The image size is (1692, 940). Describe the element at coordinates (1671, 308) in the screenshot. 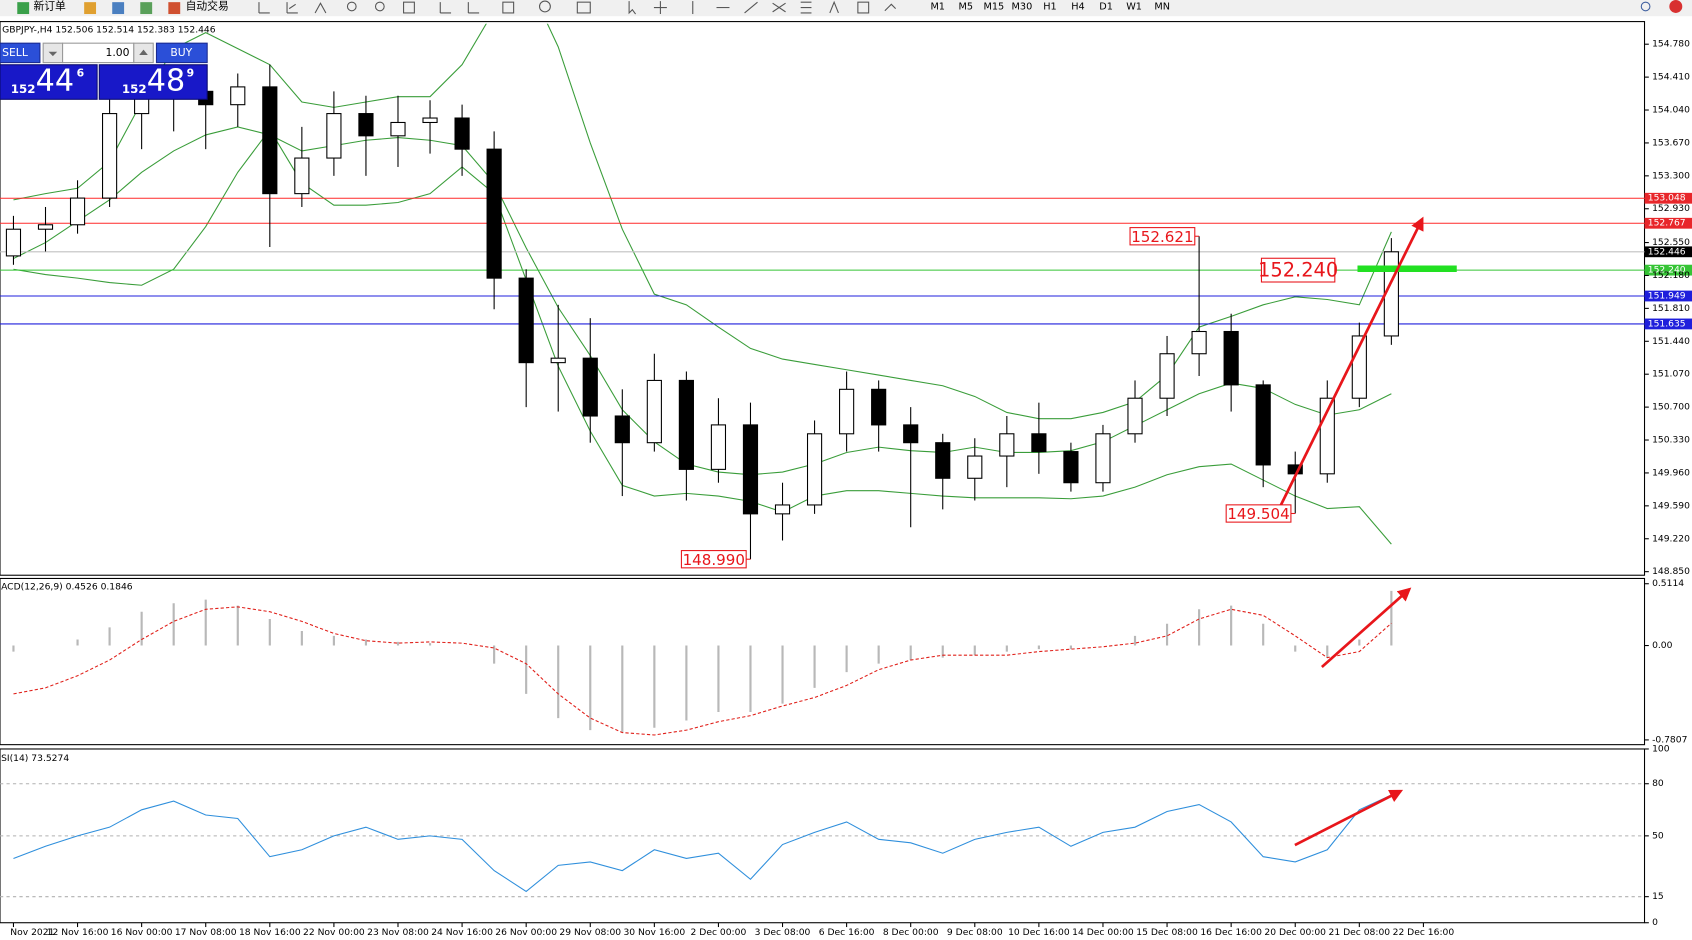

I see `y-tick-label: 151.810` at that location.